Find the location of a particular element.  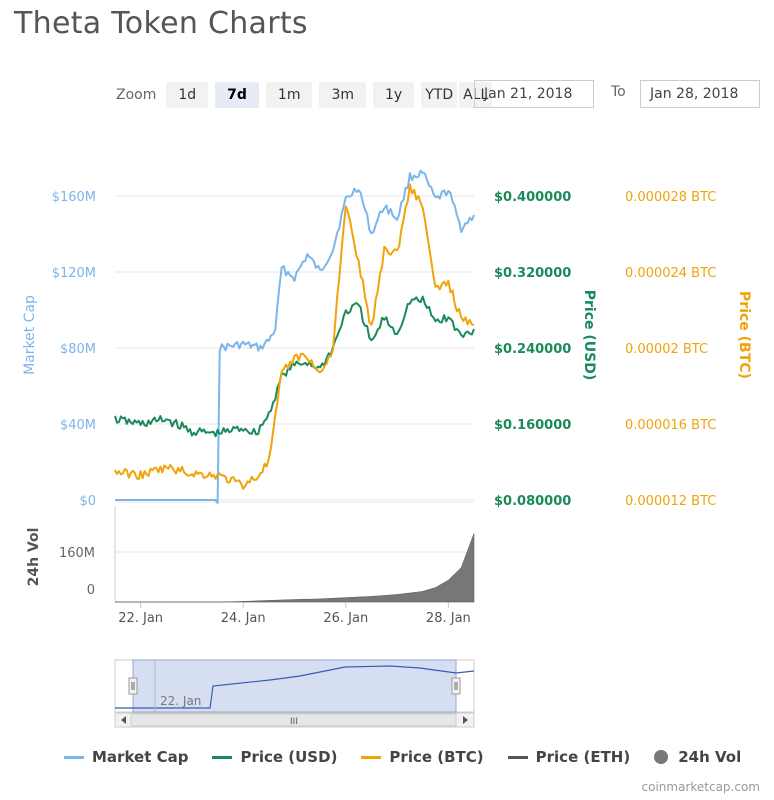

legend-dot-icon is located at coordinates (661, 757).